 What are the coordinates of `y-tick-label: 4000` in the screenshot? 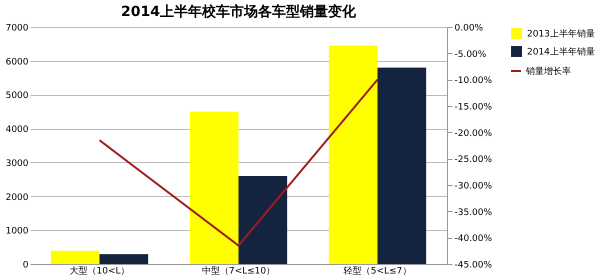 It's located at (17, 130).